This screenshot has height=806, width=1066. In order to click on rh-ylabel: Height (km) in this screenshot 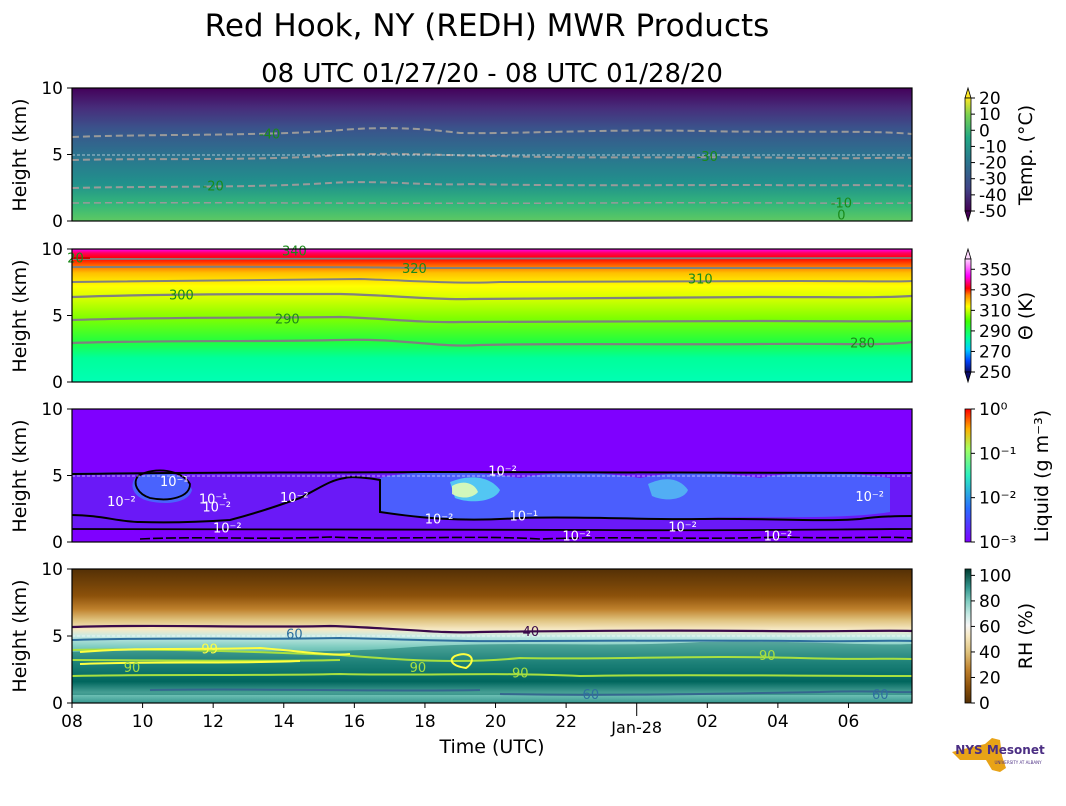, I will do `click(20, 635)`.